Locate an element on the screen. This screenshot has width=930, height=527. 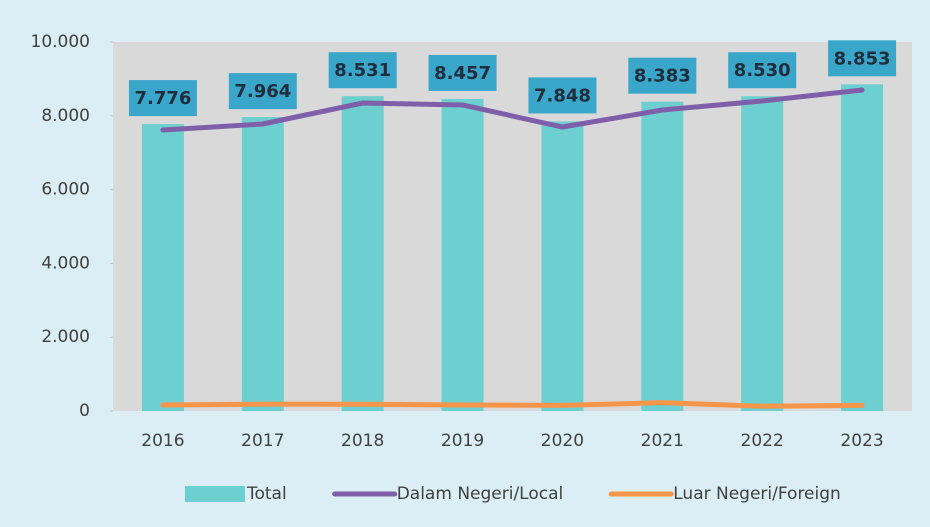
legend-label: Luar Negeri/Foreign is located at coordinates (757, 494).